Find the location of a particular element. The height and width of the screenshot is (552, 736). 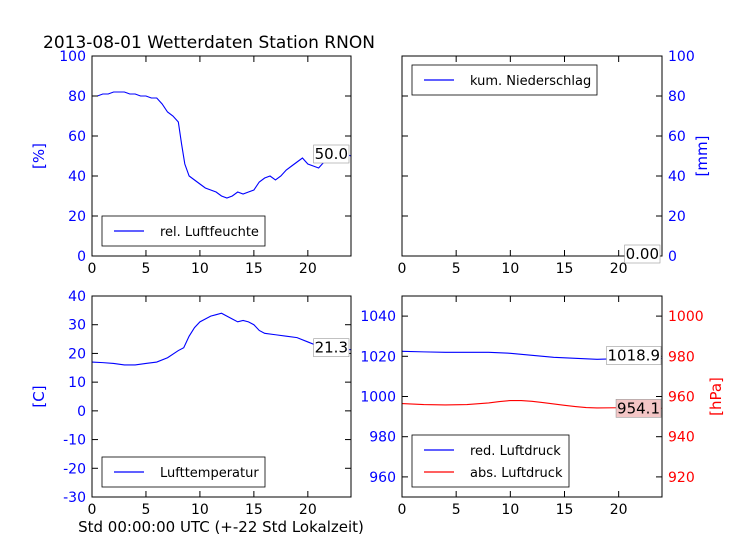

latest-value-label: 954.1 is located at coordinates (638, 408).